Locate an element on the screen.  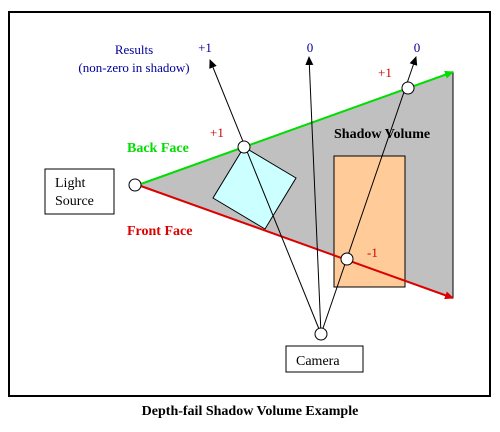
camera-ray-left is located at coordinates (265, 197).